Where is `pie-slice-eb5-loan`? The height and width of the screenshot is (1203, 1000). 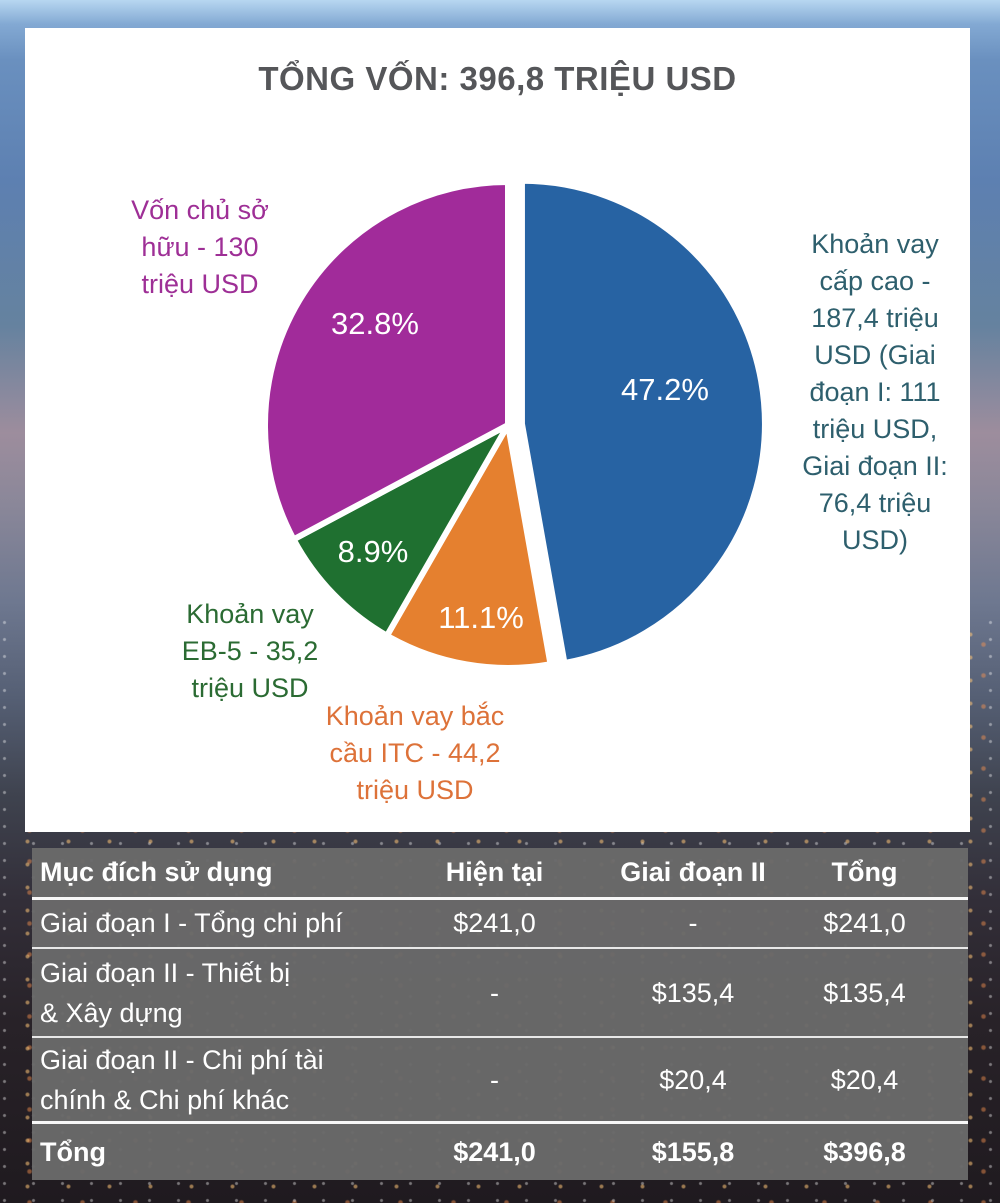
pie-slice-eb5-loan is located at coordinates (400, 530).